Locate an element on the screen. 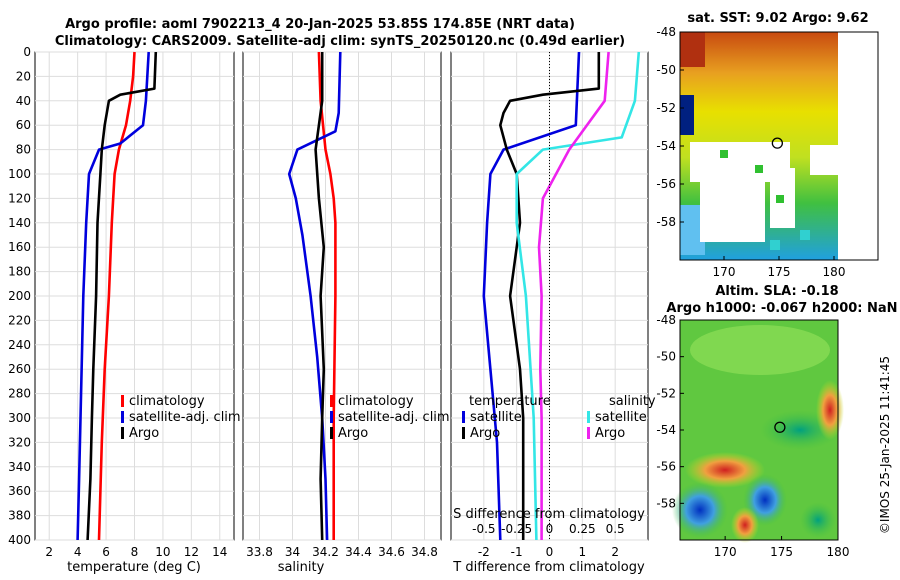 This screenshot has height=580, width=900. sla-map-ticks: 170 175 180 -48 -50 -52 -54 -56 -58 is located at coordinates (752, 436).